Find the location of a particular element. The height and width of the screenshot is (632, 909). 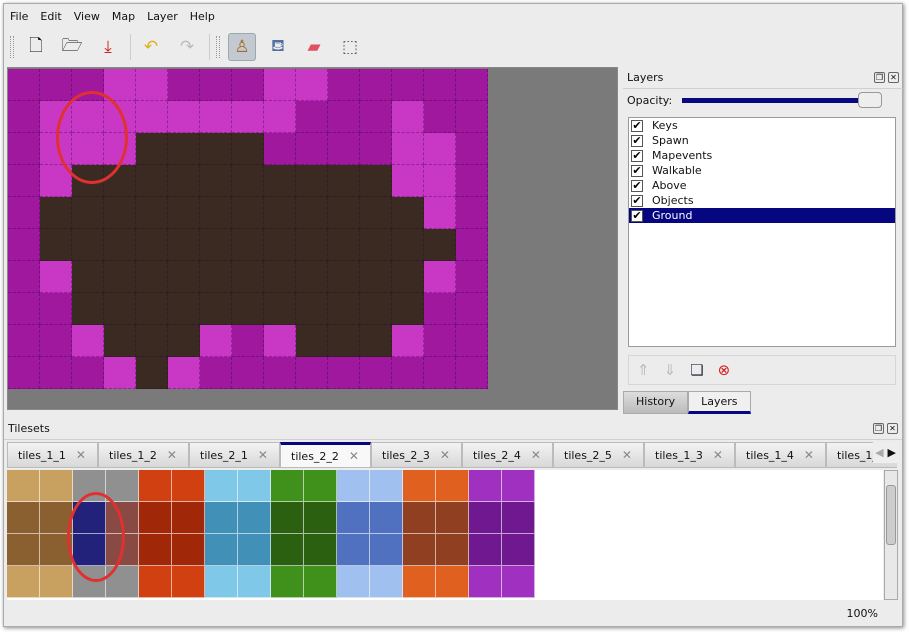

tab-layers: Layers is located at coordinates (719, 402).